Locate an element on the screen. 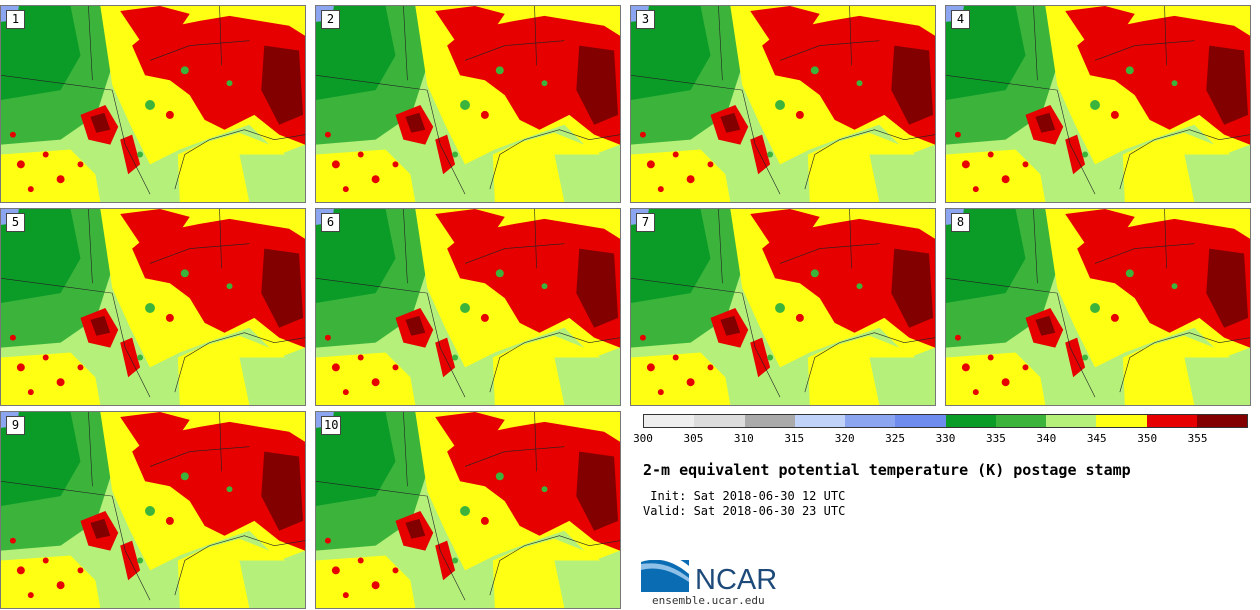 This screenshot has width=1260, height=610. member-label: 3 is located at coordinates (645, 19).